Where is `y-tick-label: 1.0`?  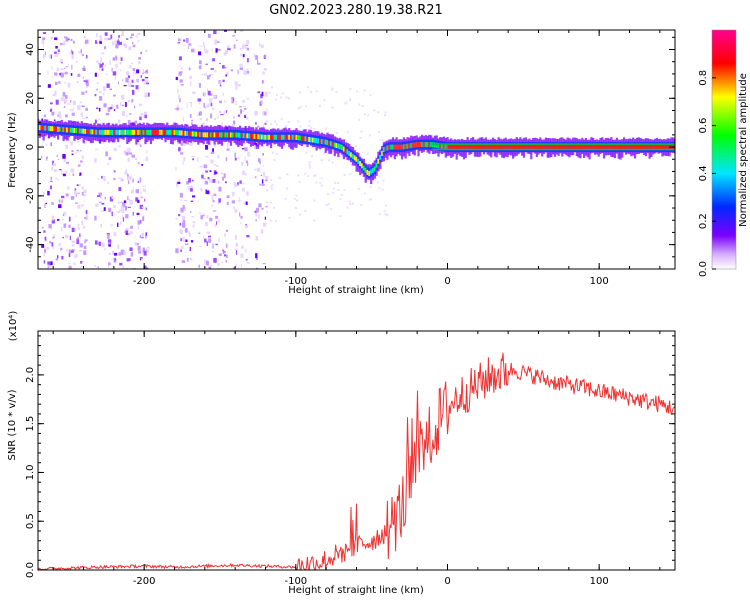
y-tick-label: 1.0 is located at coordinates (30, 472).